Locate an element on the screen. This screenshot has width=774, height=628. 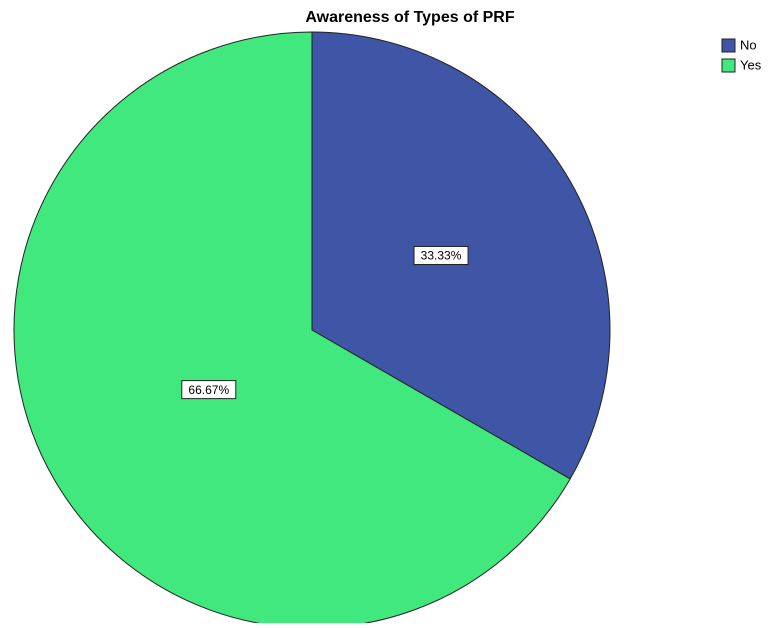
chart-title: Awareness of Types of PRF is located at coordinates (409, 17).